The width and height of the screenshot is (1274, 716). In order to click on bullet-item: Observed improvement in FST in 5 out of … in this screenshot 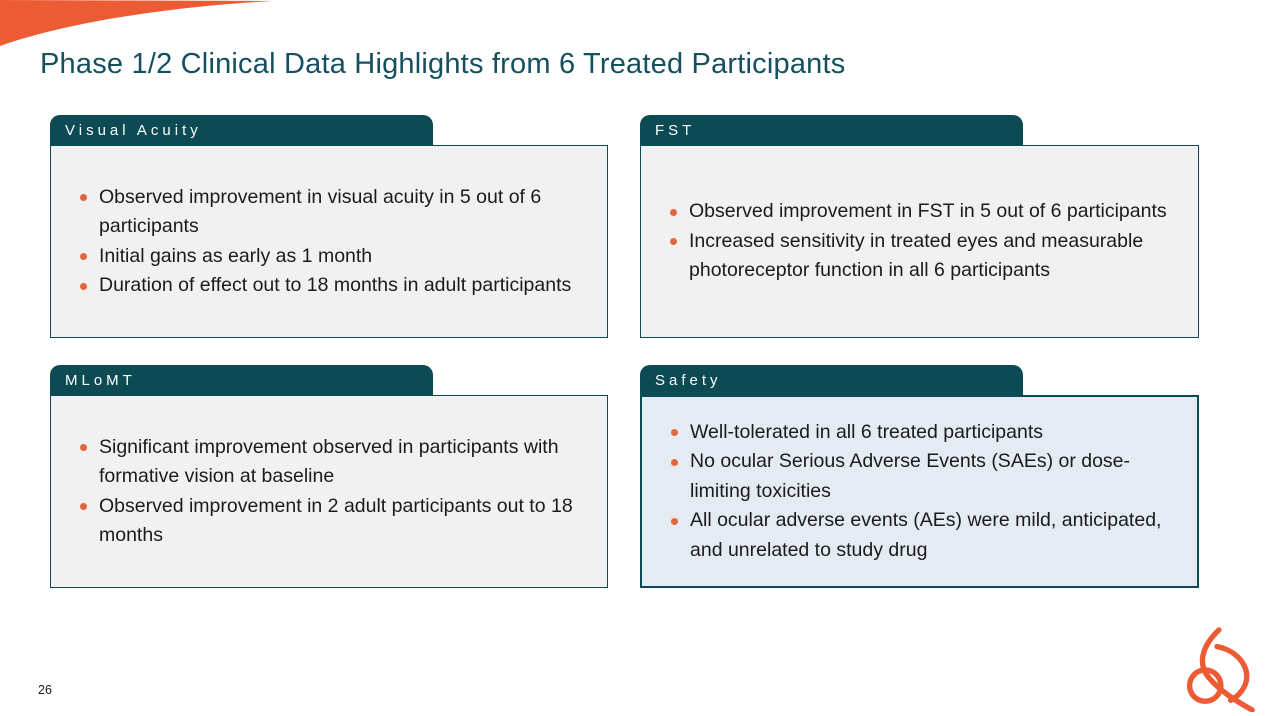, I will do `click(924, 212)`.